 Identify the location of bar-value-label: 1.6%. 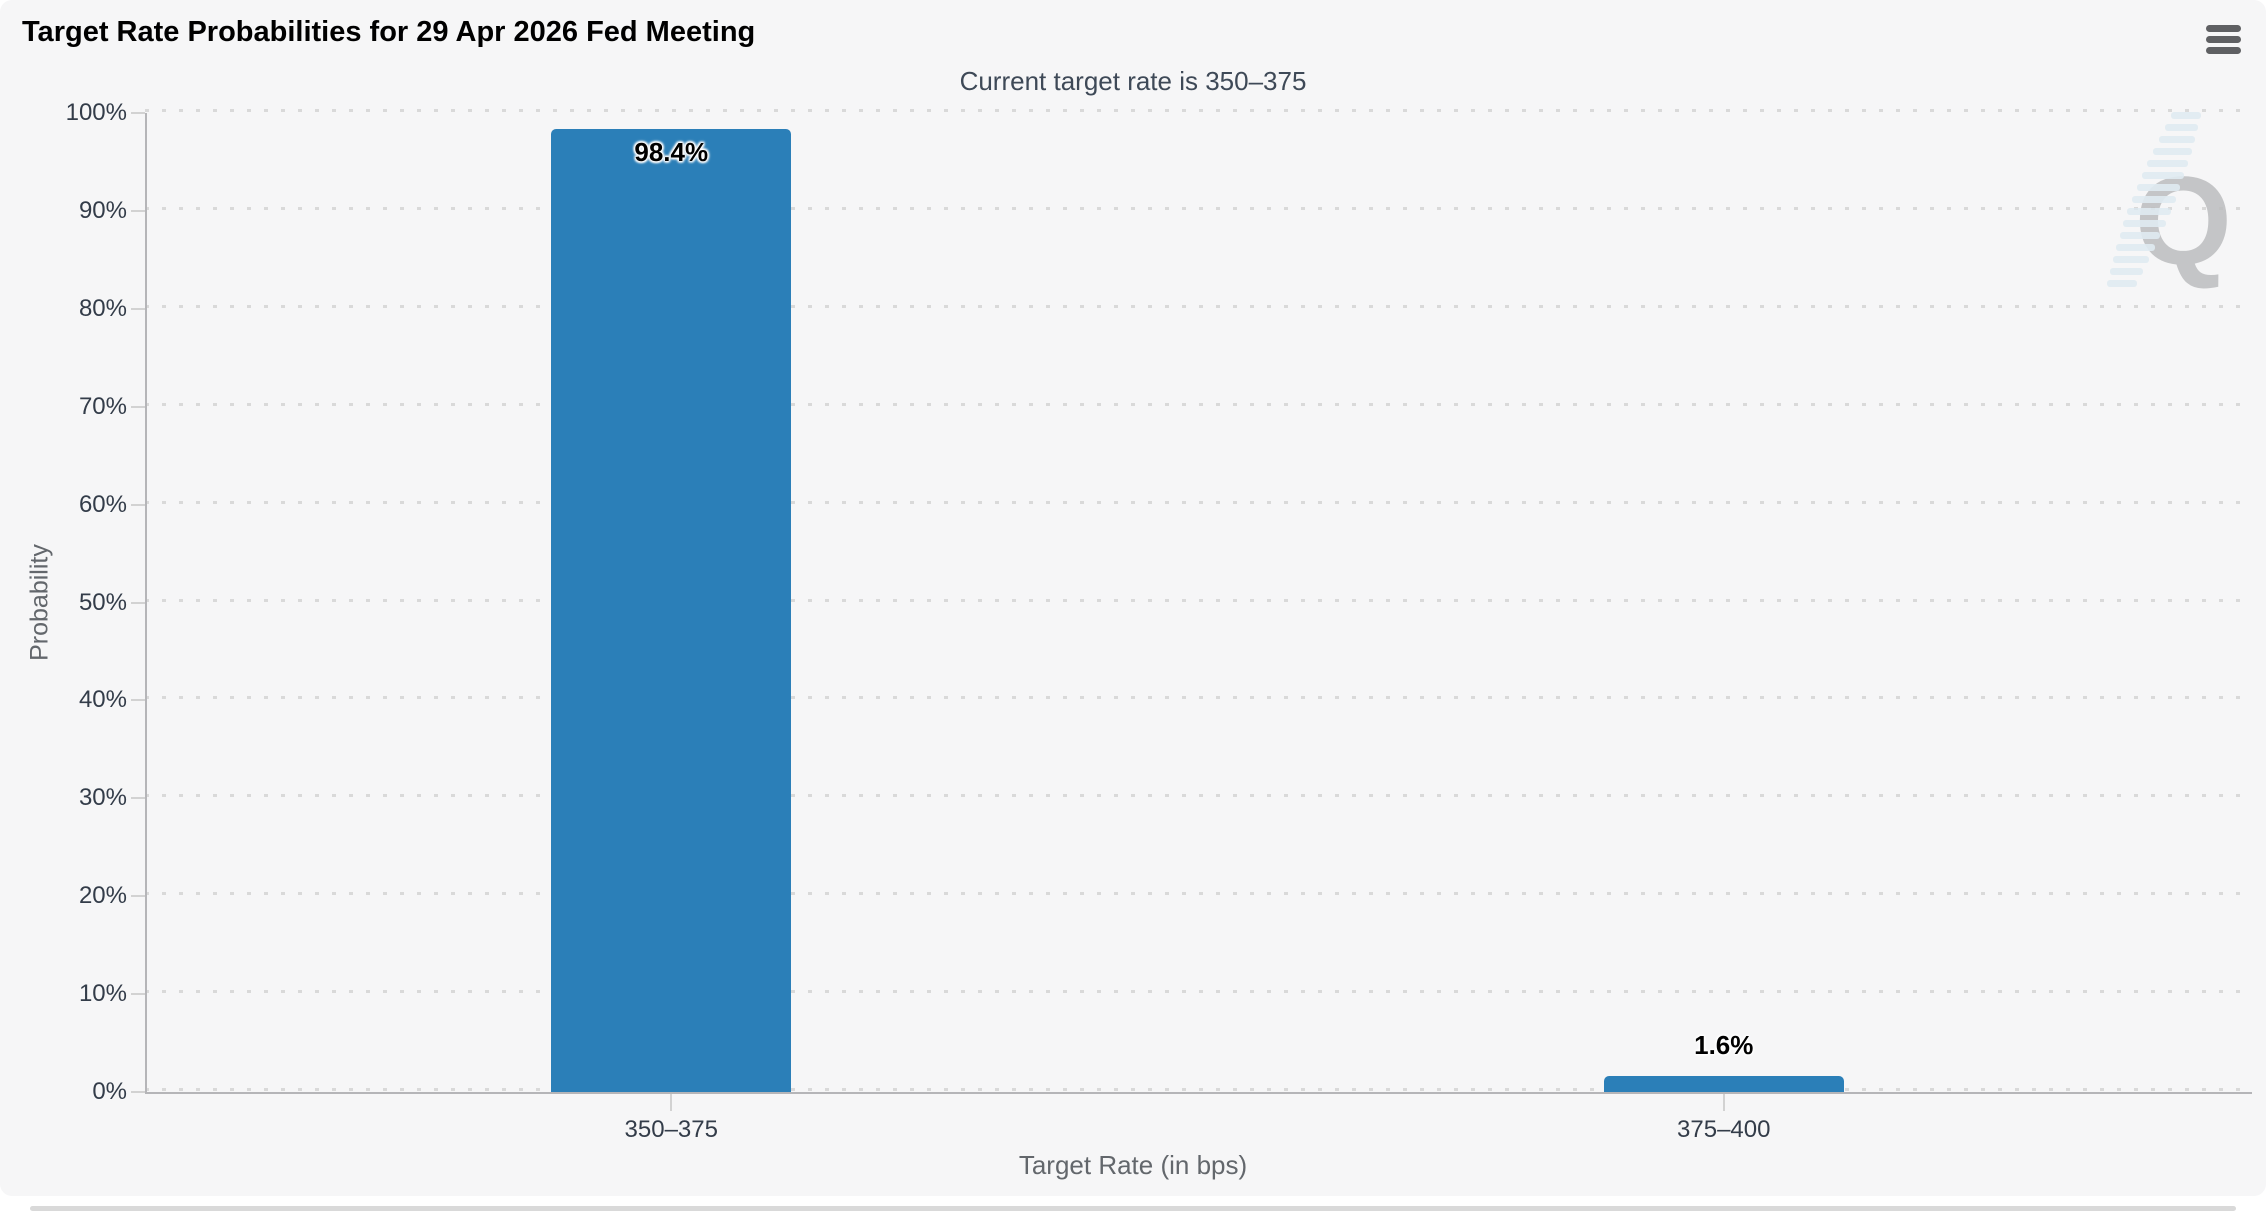
(1724, 1045).